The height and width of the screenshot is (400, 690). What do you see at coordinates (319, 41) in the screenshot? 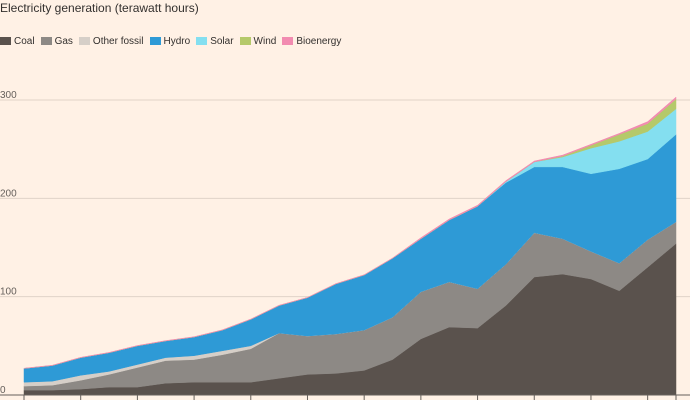
I see `legend-label: Bioenergy` at bounding box center [319, 41].